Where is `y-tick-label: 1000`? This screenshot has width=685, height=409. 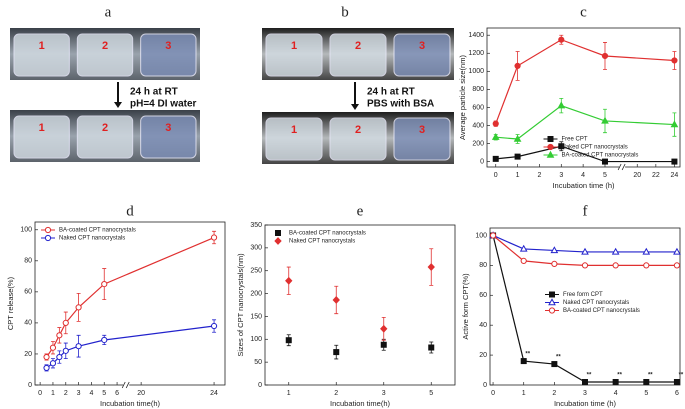
y-tick-label: 1000 is located at coordinates (476, 71).